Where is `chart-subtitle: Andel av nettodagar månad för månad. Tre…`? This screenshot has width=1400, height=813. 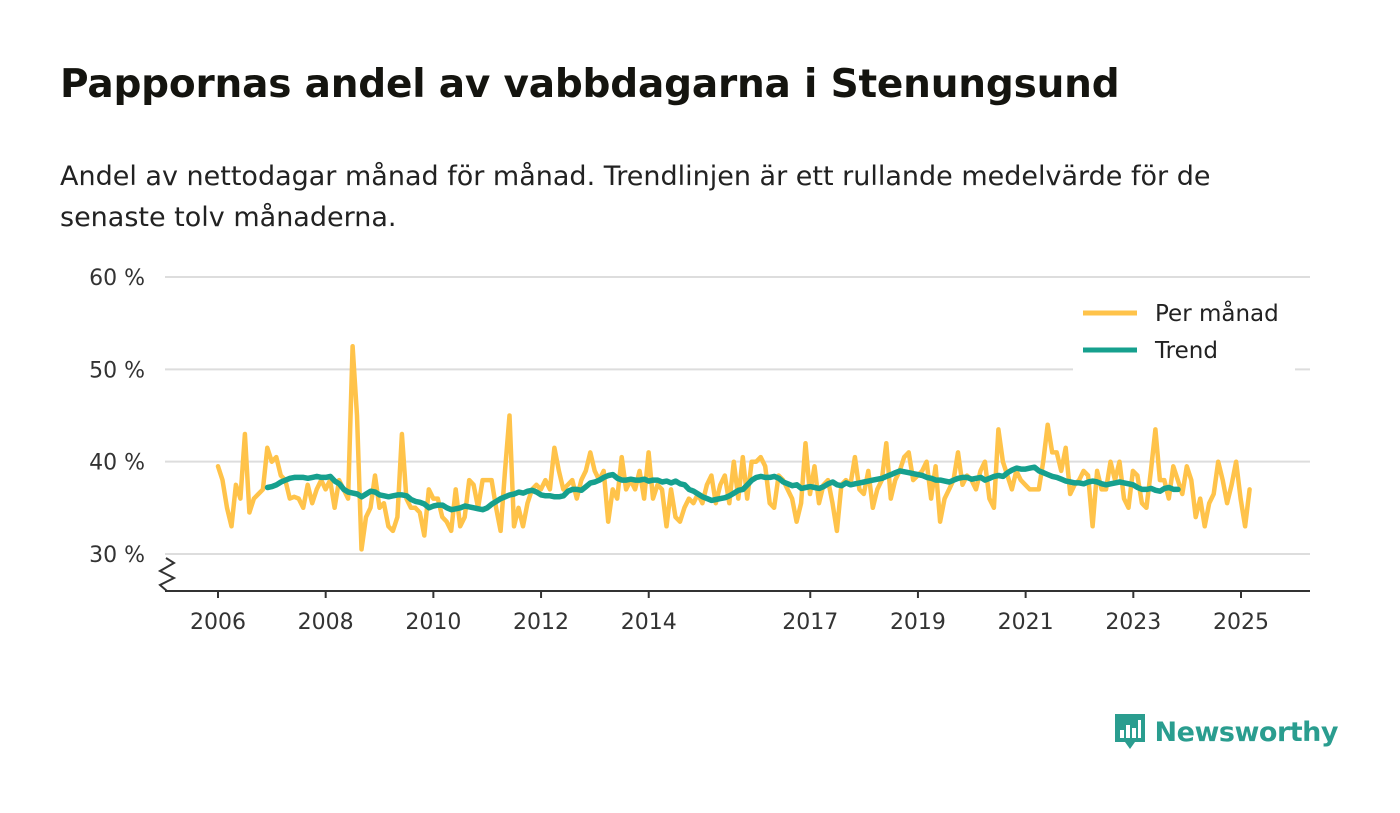 chart-subtitle: Andel av nettodagar månad för månad. Tre… is located at coordinates (635, 197).